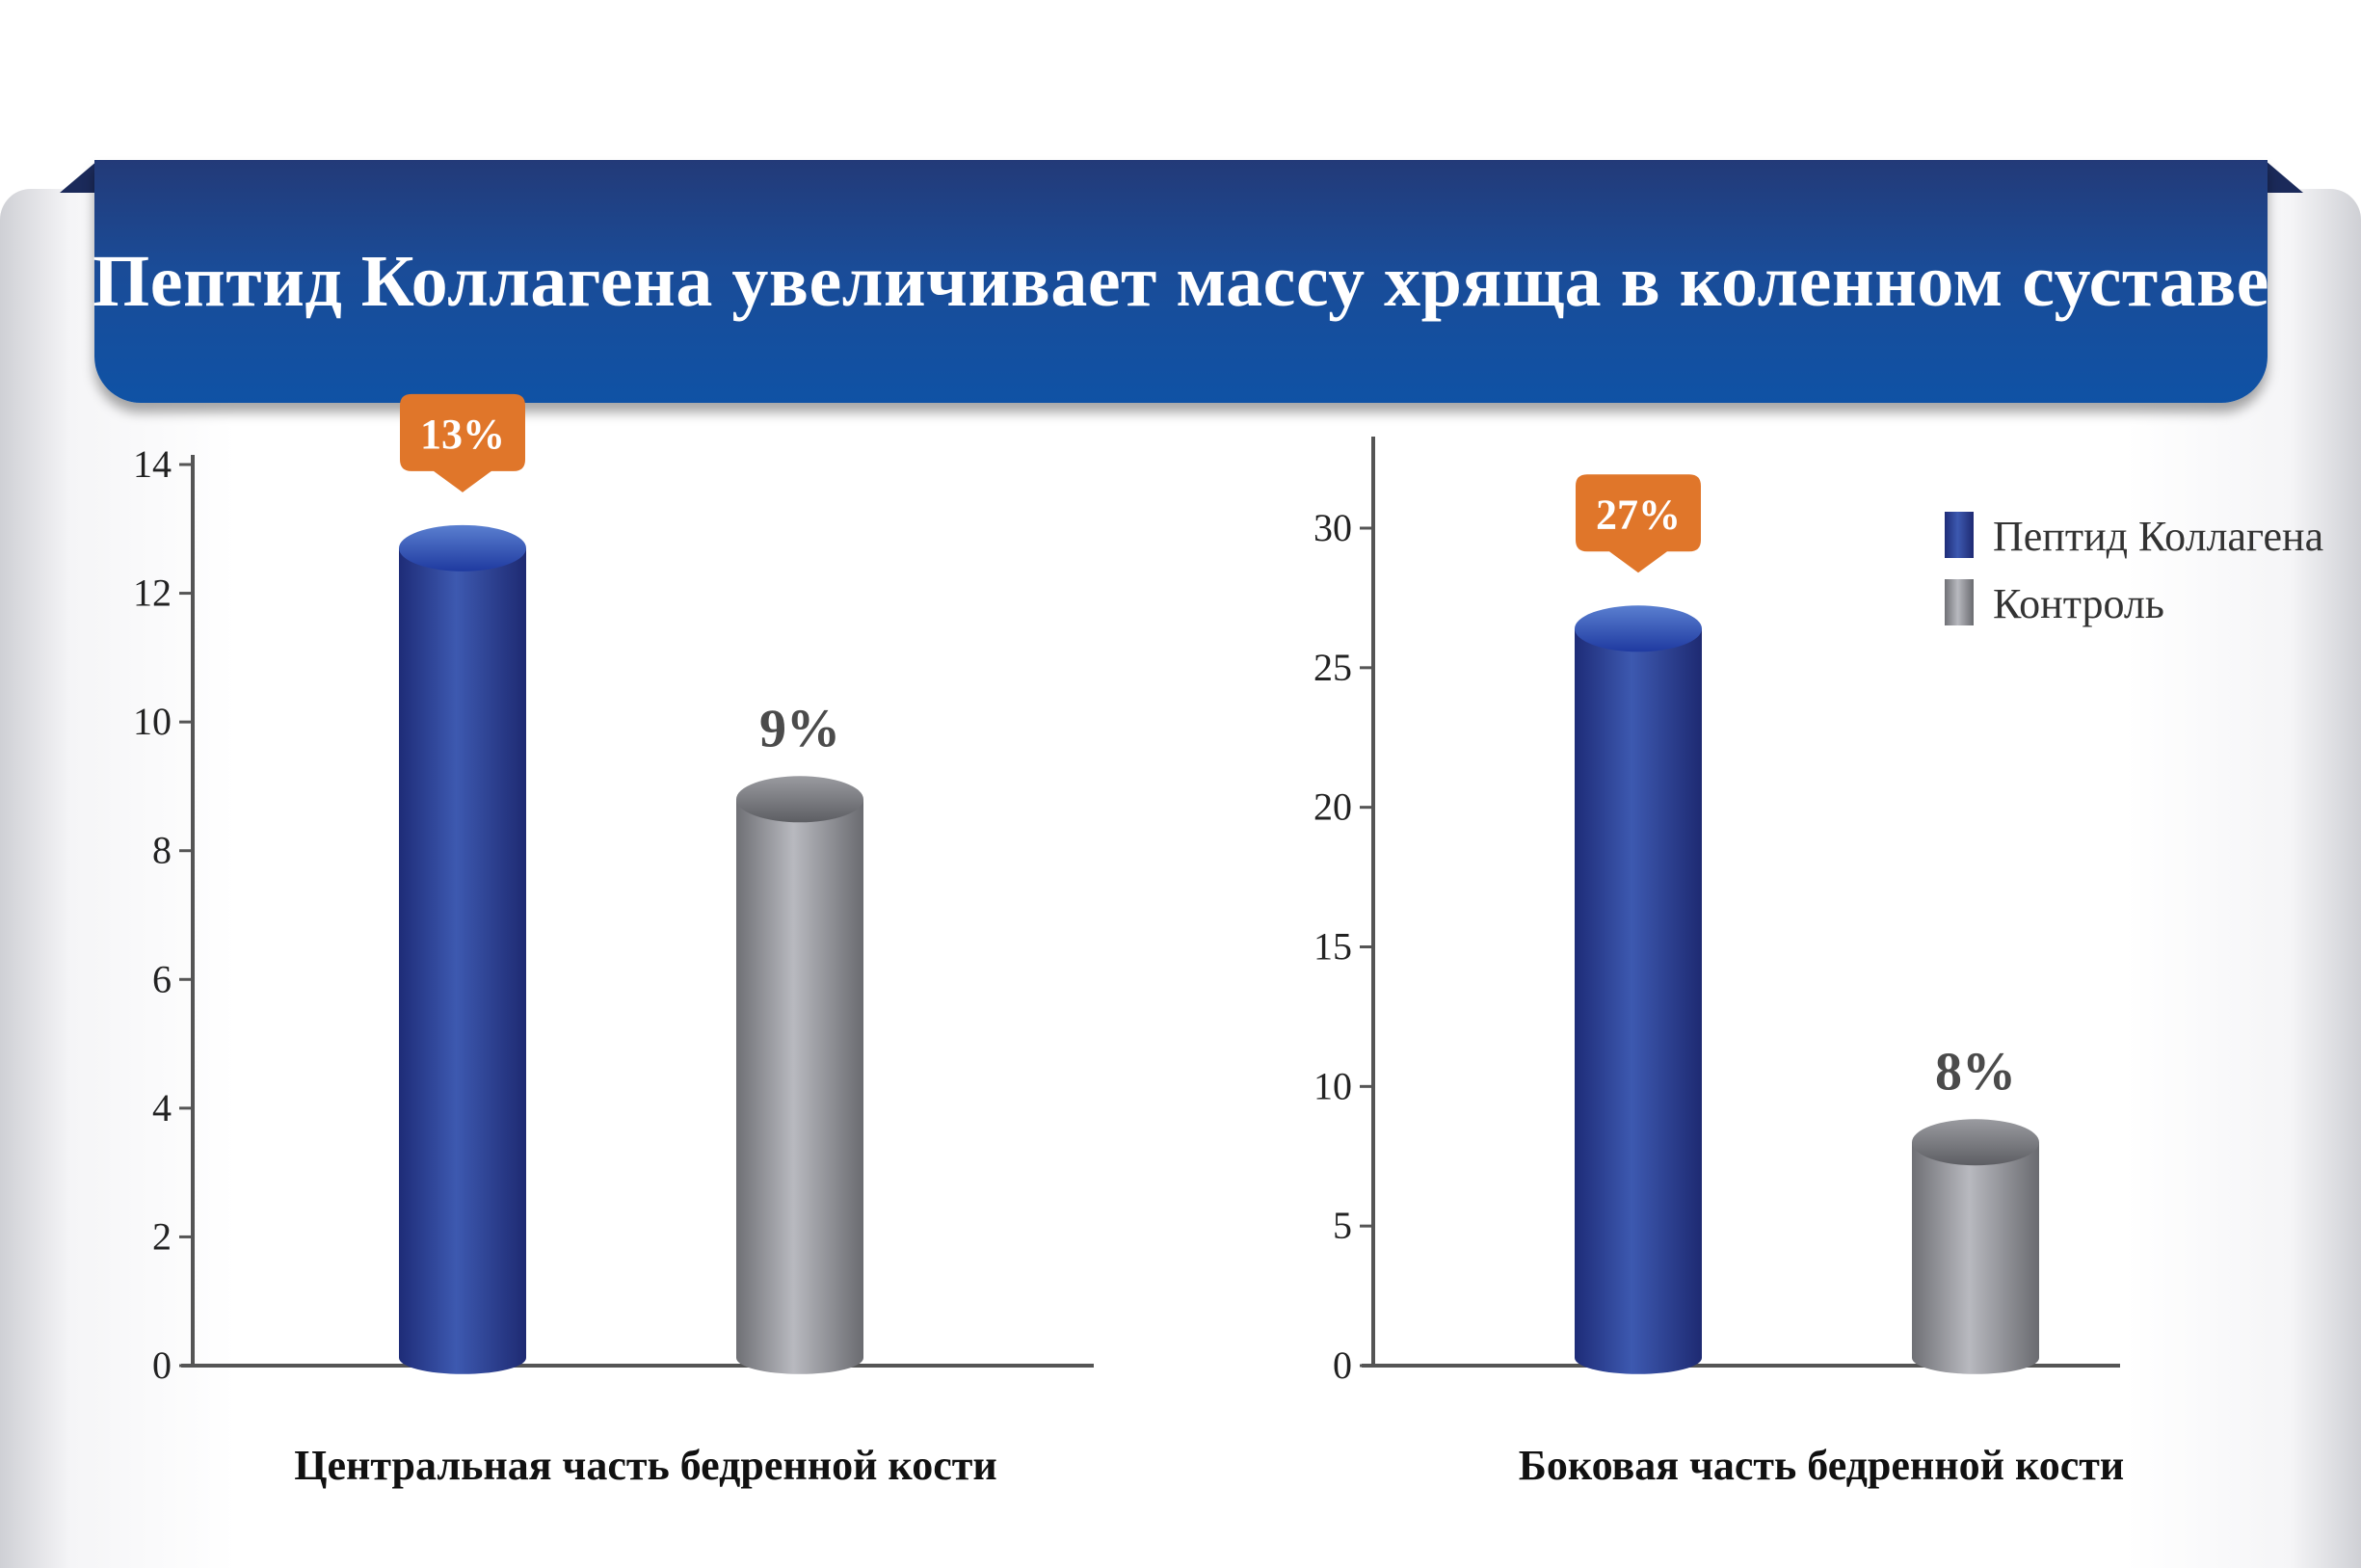 This screenshot has width=2361, height=1568. I want to click on y-tick-label: 8, so click(162, 851).